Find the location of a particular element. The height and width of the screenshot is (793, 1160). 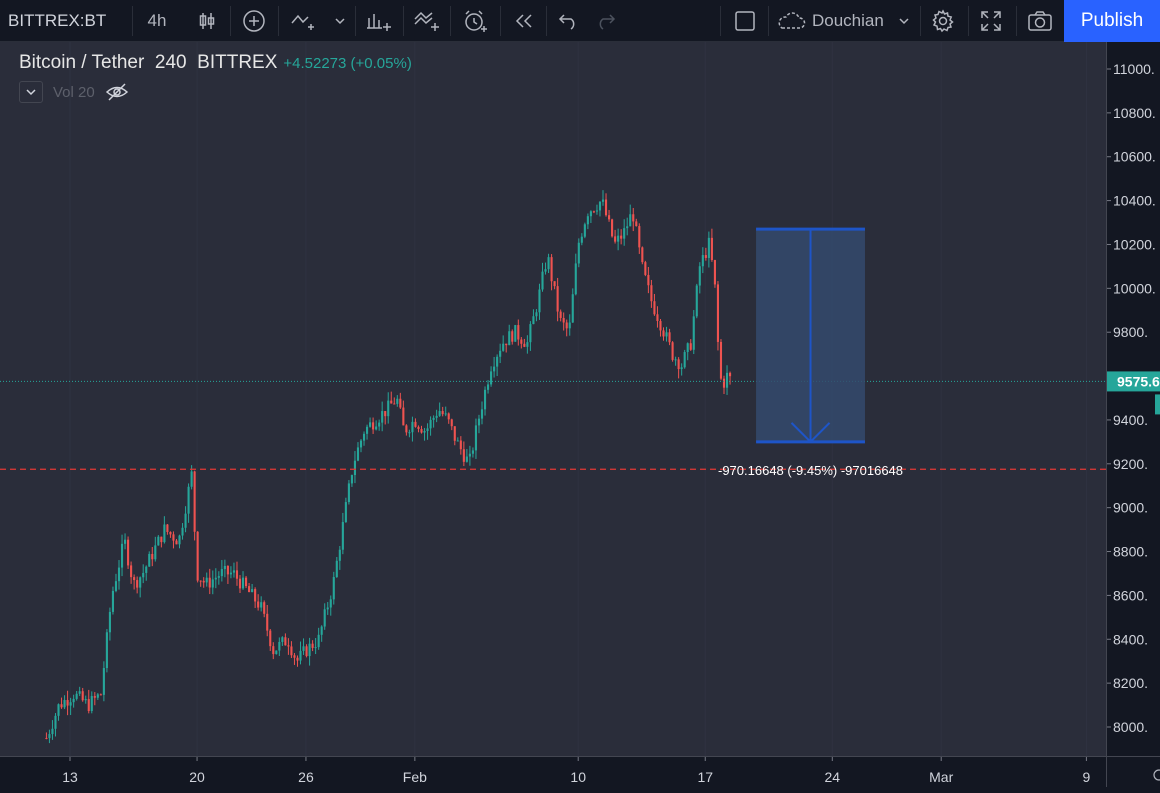

candle-type-button is located at coordinates (207, 21).